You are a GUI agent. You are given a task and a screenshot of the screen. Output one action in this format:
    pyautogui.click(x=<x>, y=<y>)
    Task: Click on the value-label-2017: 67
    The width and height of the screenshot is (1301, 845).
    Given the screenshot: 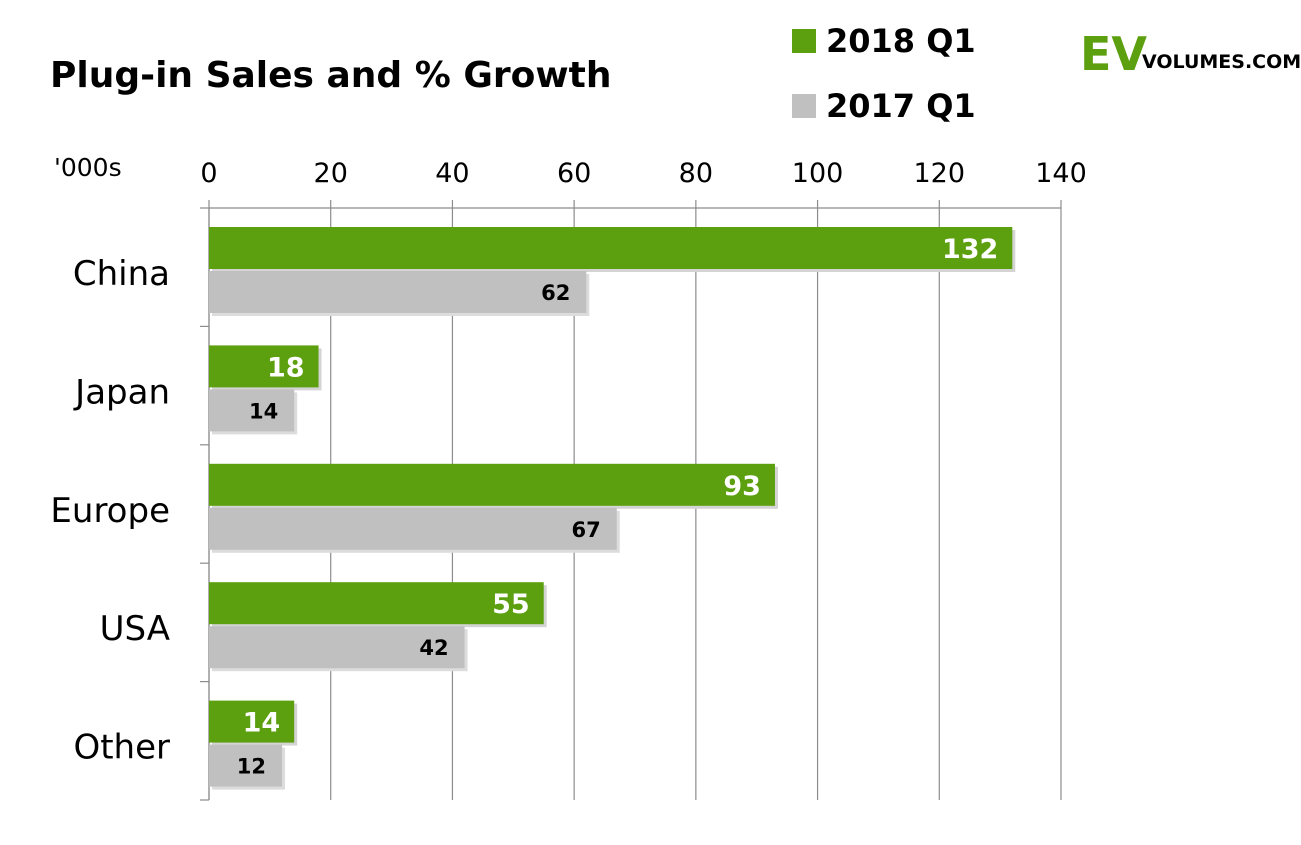 What is the action you would take?
    pyautogui.click(x=586, y=530)
    